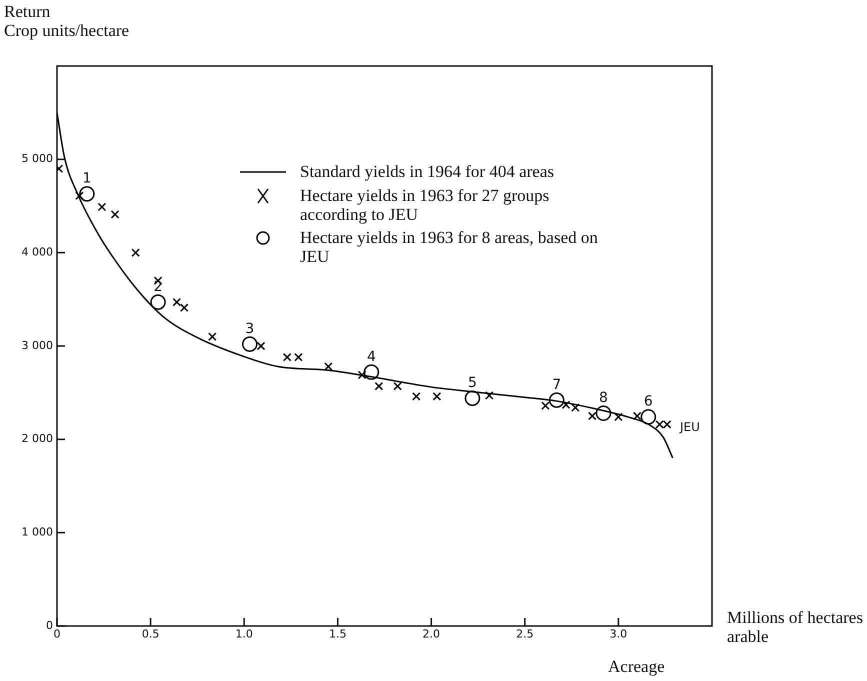  I want to click on annotation: 1, so click(87, 178).